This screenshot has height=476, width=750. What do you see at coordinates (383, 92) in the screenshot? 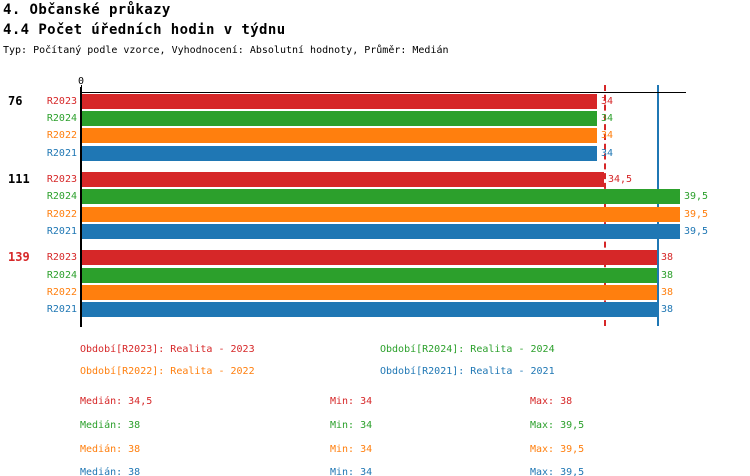
I see `x-axis-line` at bounding box center [383, 92].